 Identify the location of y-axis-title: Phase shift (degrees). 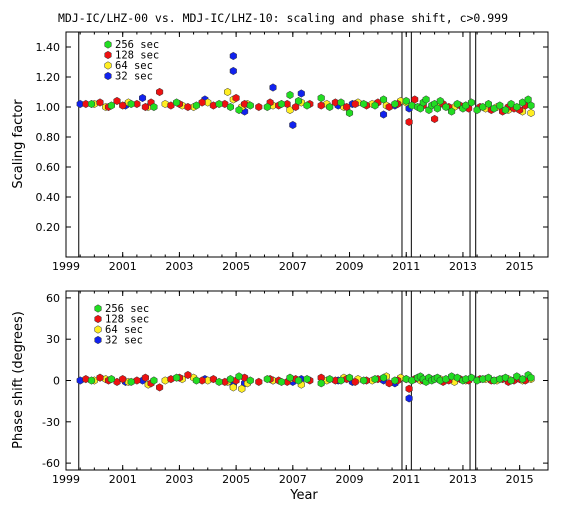
(18, 380).